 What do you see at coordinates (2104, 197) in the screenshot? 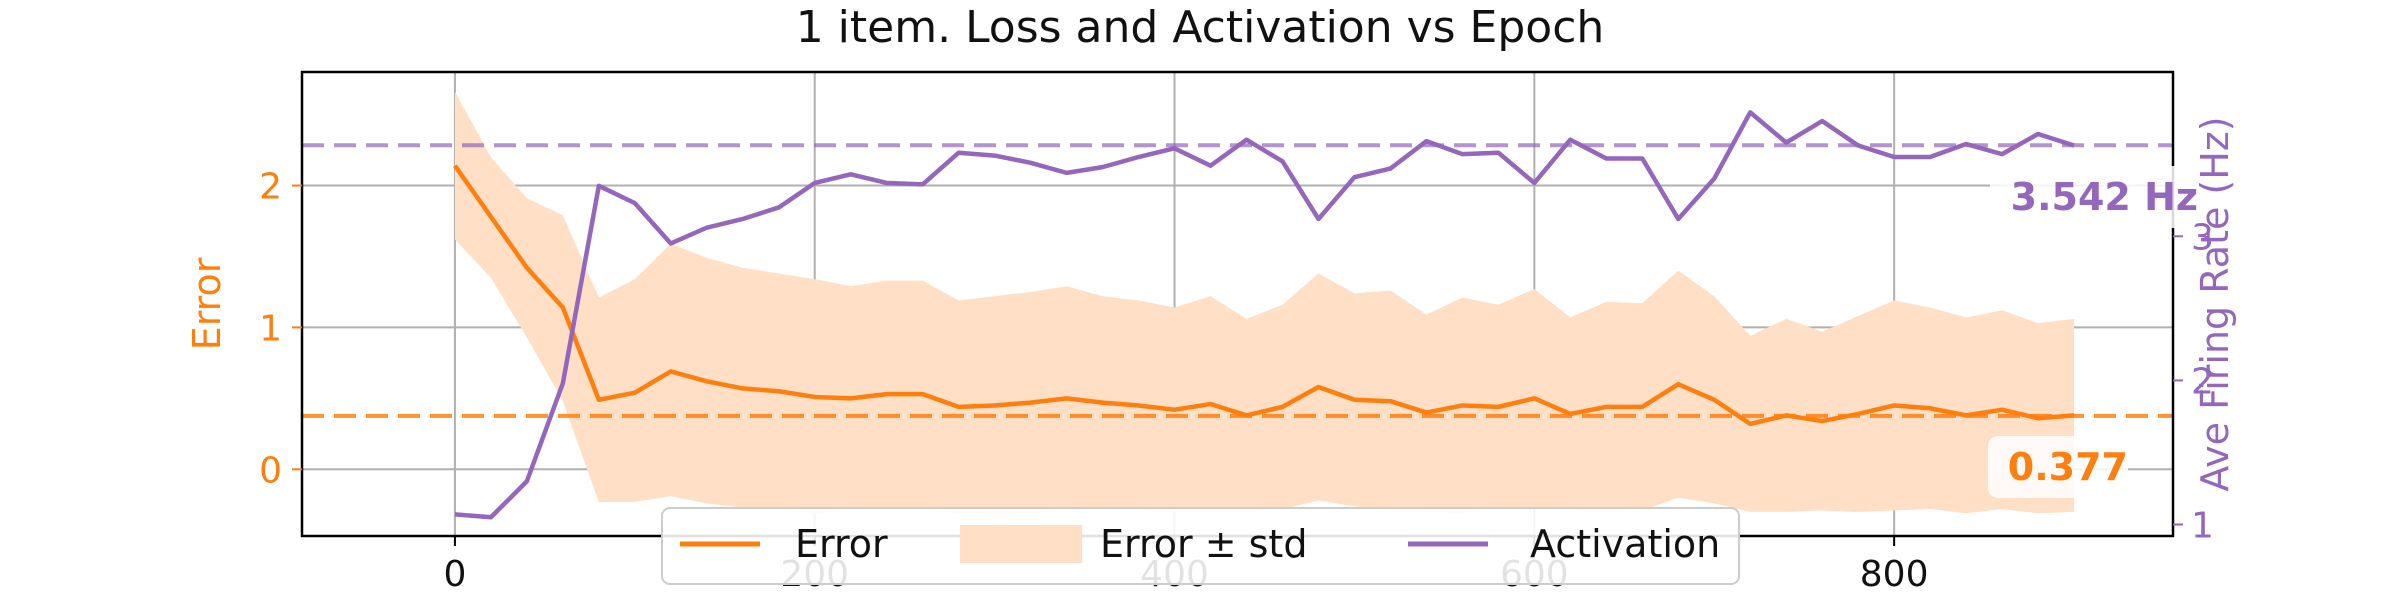
I see `activation-mean-value: 3.542 Hz` at bounding box center [2104, 197].